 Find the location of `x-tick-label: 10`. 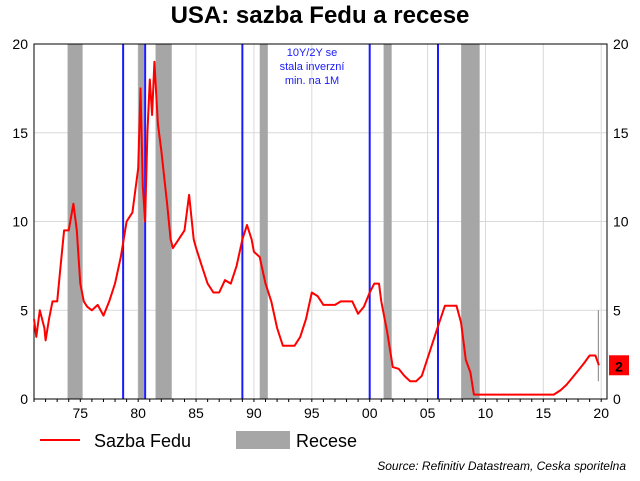

x-tick-label: 10 is located at coordinates (486, 413).